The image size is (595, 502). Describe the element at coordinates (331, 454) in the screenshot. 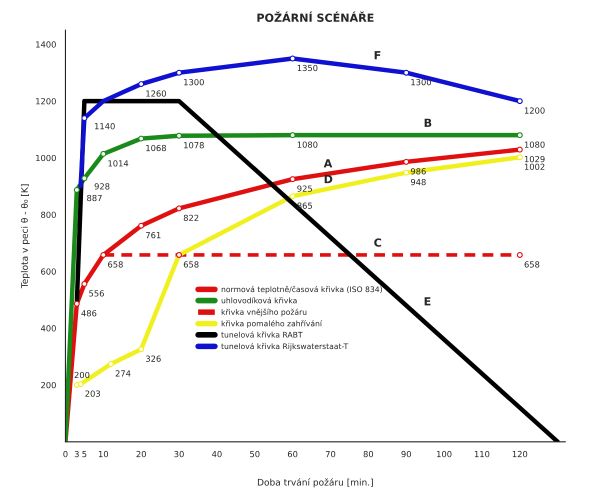

I see `x-tick-label: 70` at that location.